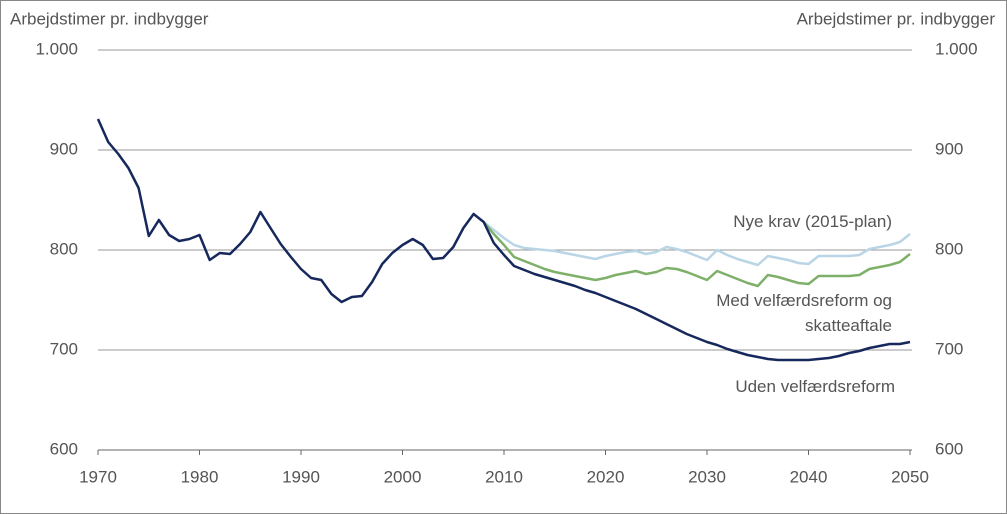 The width and height of the screenshot is (1007, 514). Describe the element at coordinates (707, 476) in the screenshot. I see `x-tick-label: 2030` at that location.